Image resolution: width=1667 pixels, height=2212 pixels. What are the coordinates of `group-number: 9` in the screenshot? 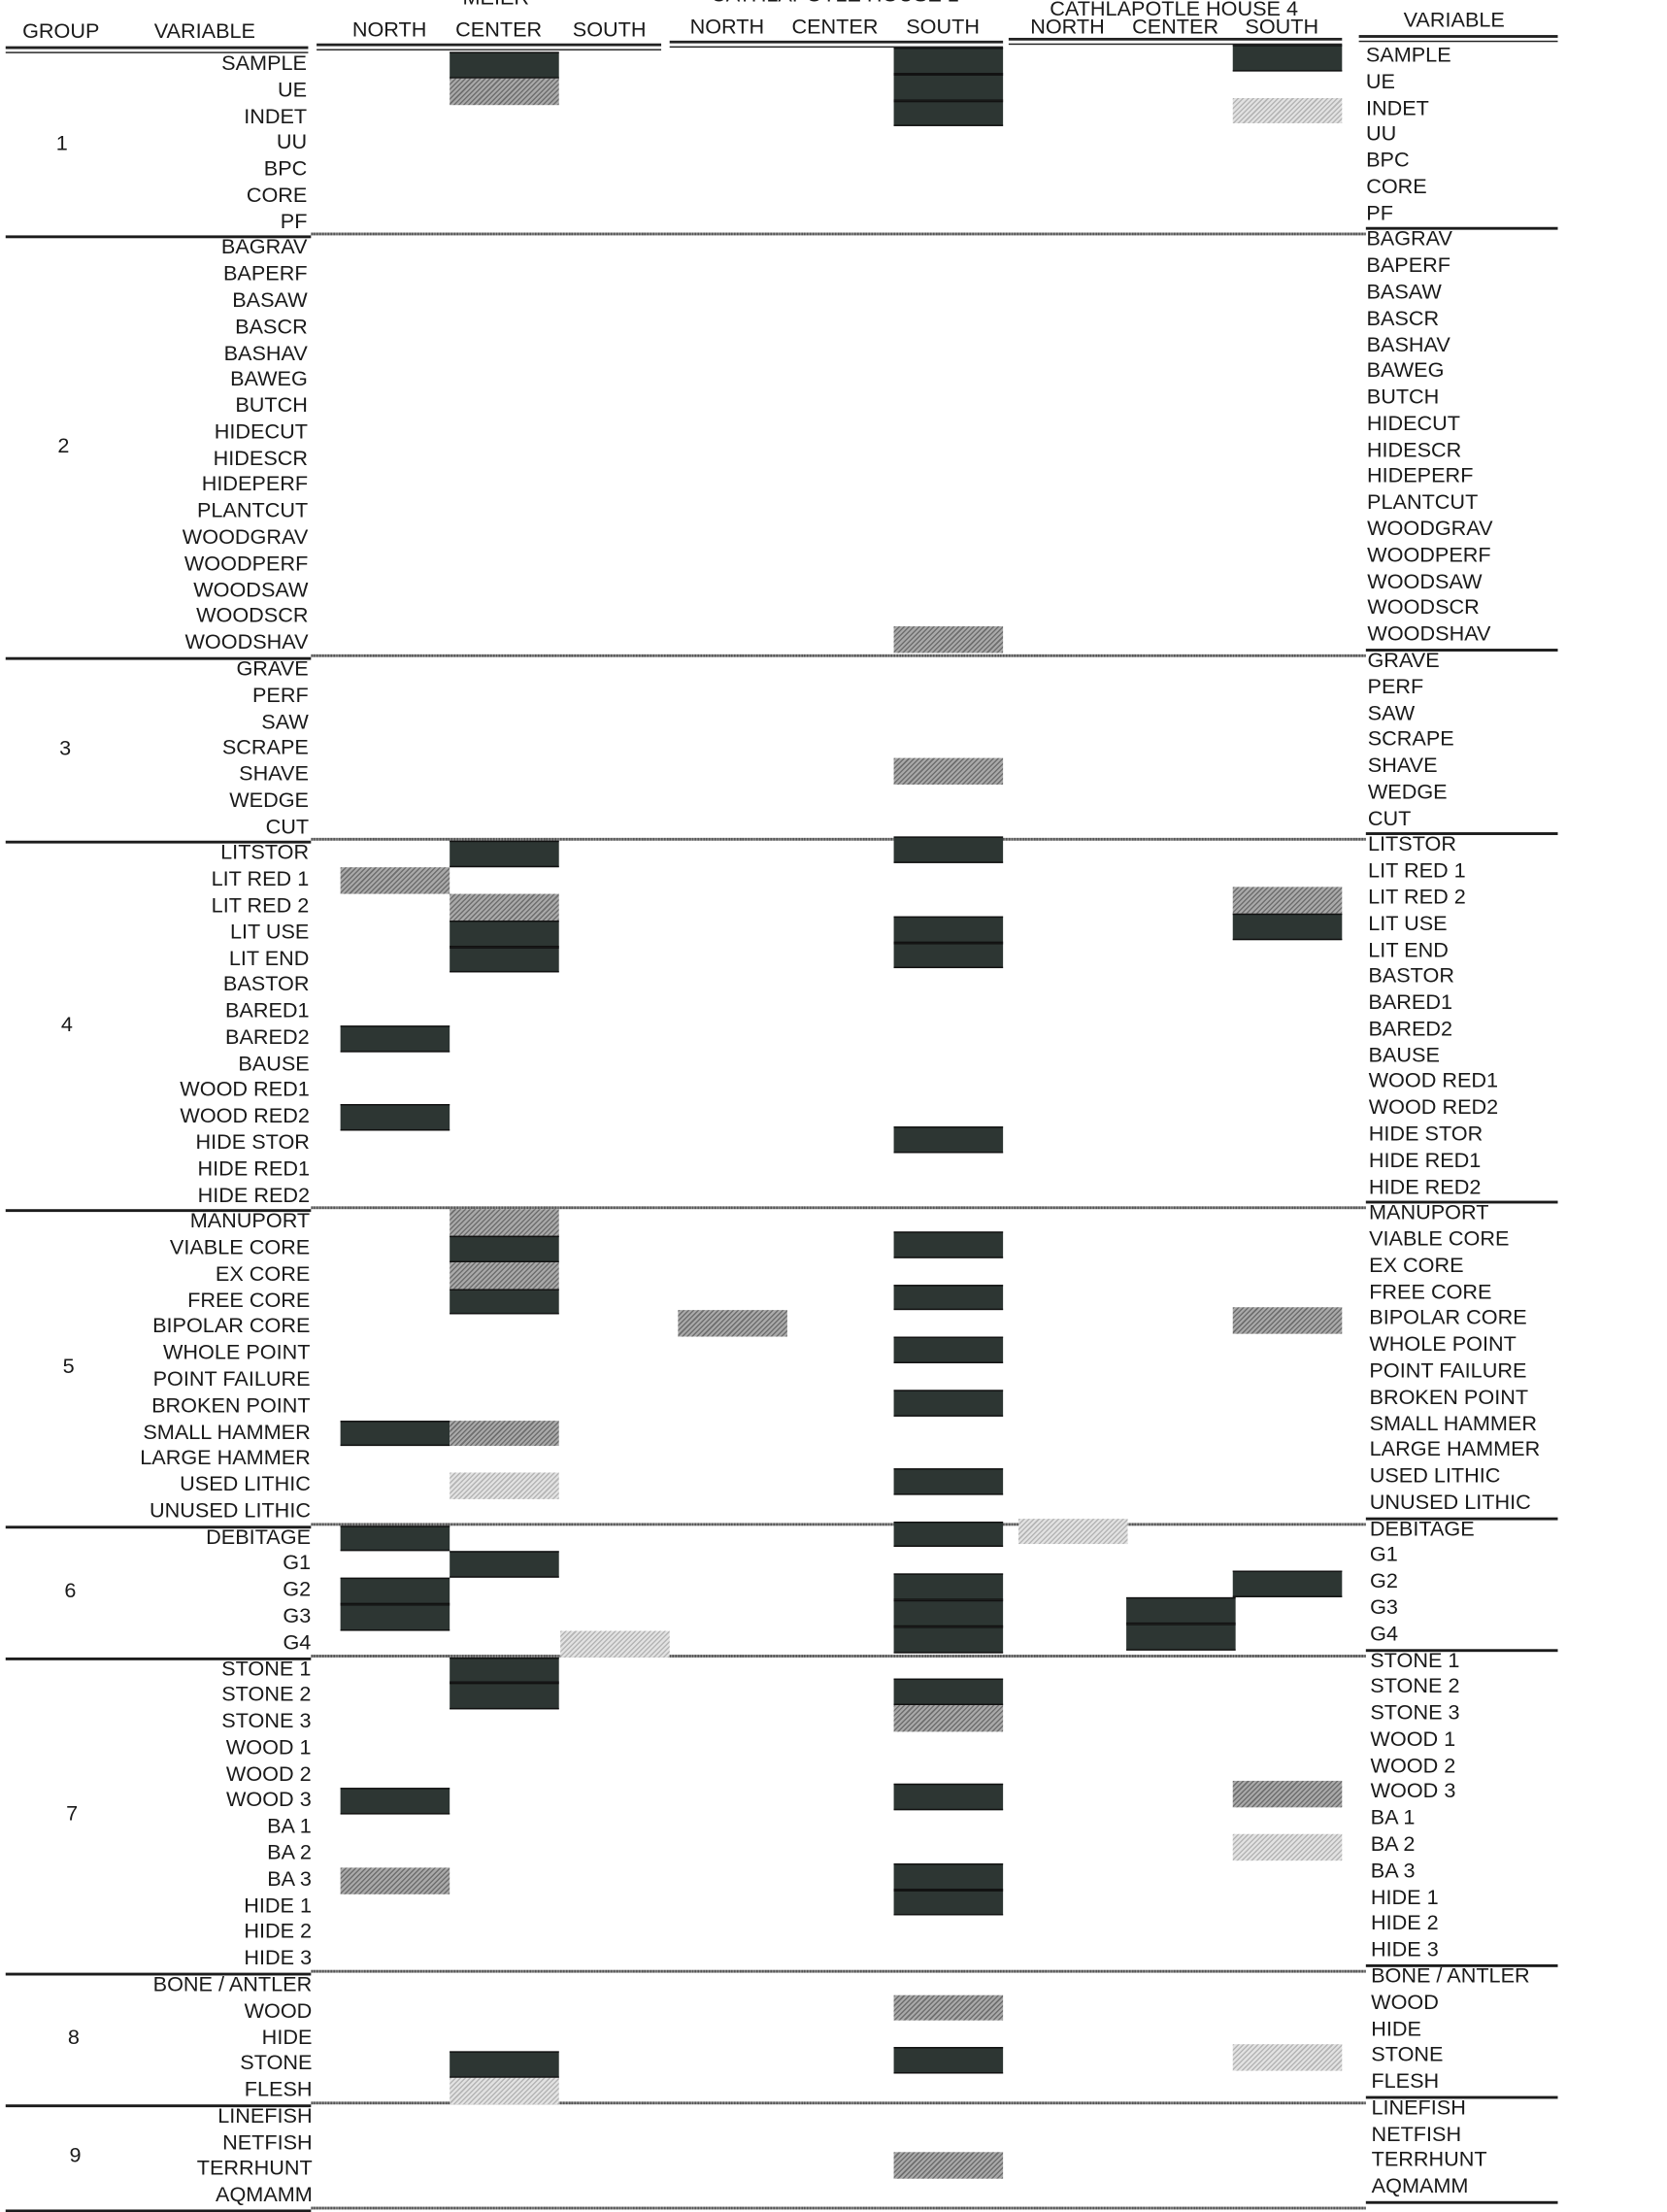 It's located at (75, 2156).